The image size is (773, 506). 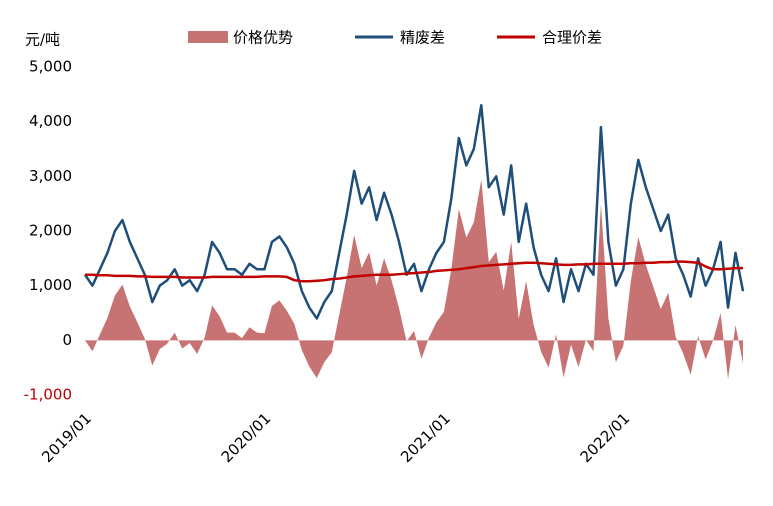 What do you see at coordinates (50, 121) in the screenshot?
I see `y-tick-label: 4,000` at bounding box center [50, 121].